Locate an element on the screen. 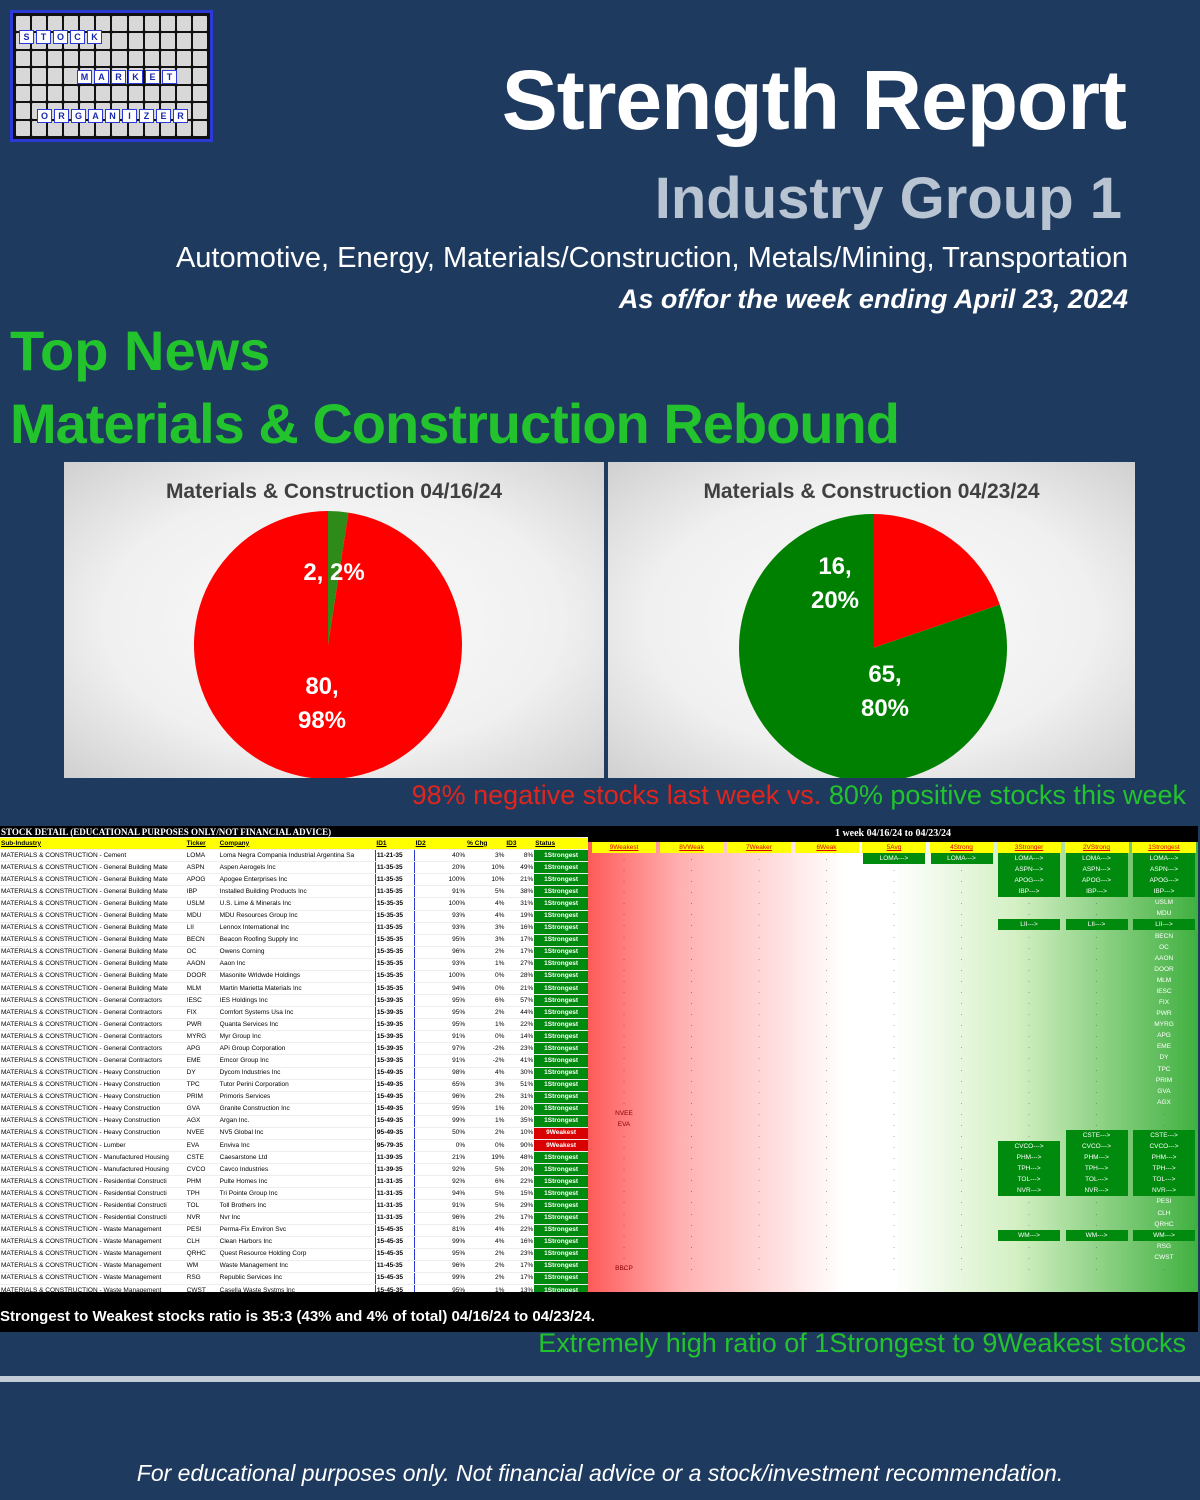  grid-column-header: 7Weaker is located at coordinates (759, 847).